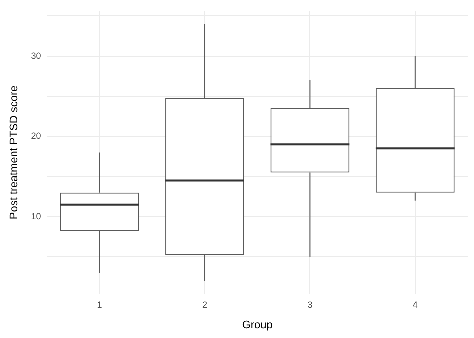 This screenshot has height=338, width=474. Describe the element at coordinates (36, 136) in the screenshot. I see `y-tick-label: 20` at that location.